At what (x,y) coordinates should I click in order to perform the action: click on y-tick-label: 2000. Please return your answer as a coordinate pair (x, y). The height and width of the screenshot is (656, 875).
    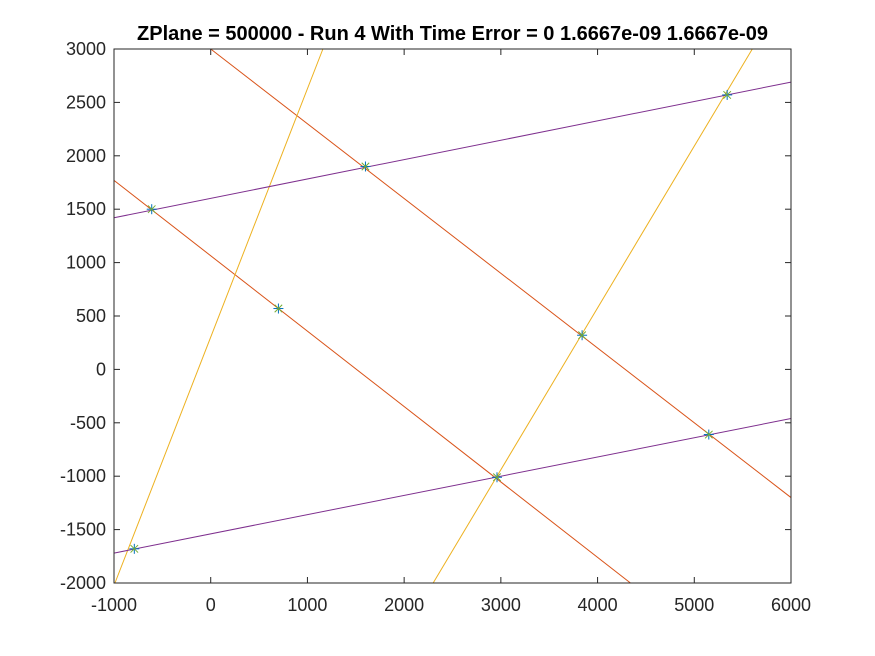
    Looking at the image, I should click on (86, 156).